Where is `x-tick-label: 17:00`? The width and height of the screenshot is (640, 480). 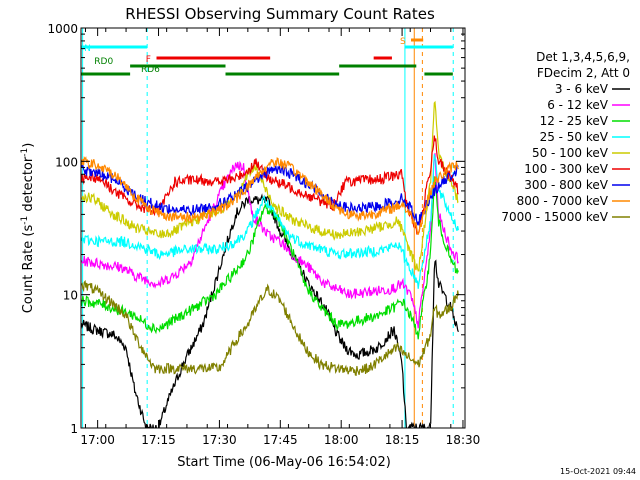
x-tick-label: 17:00 is located at coordinates (97, 440).